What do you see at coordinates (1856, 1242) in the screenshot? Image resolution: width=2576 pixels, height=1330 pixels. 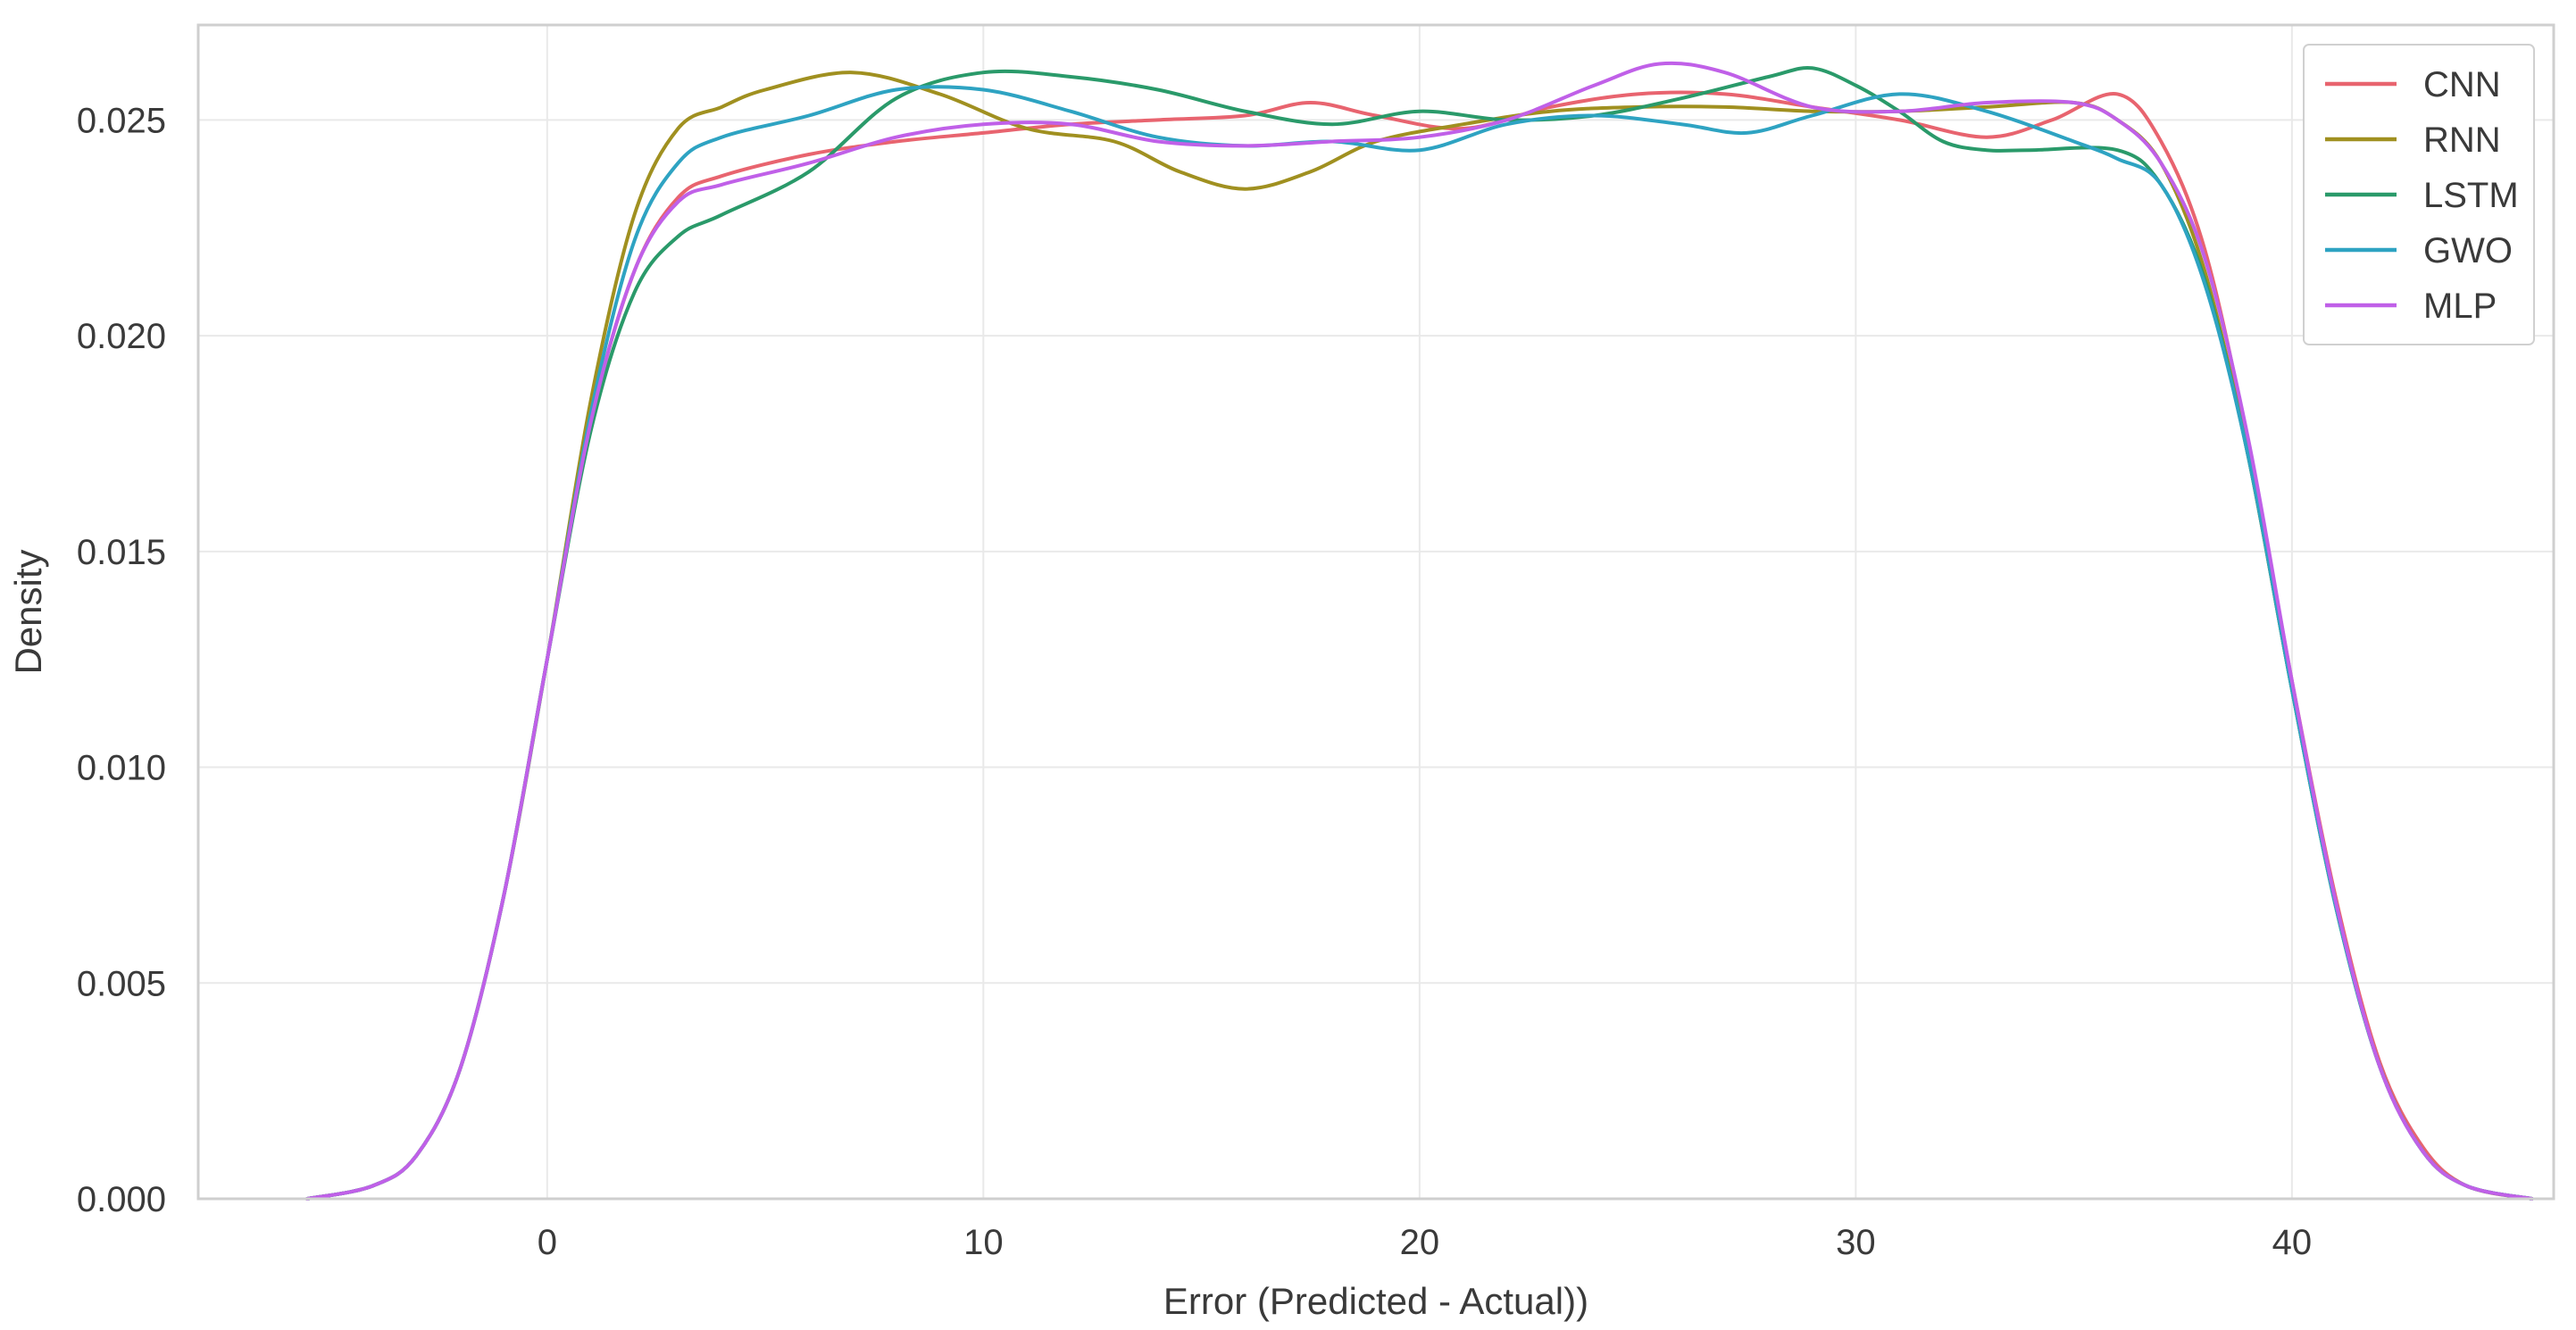 I see `x-tick-label: 30` at bounding box center [1856, 1242].